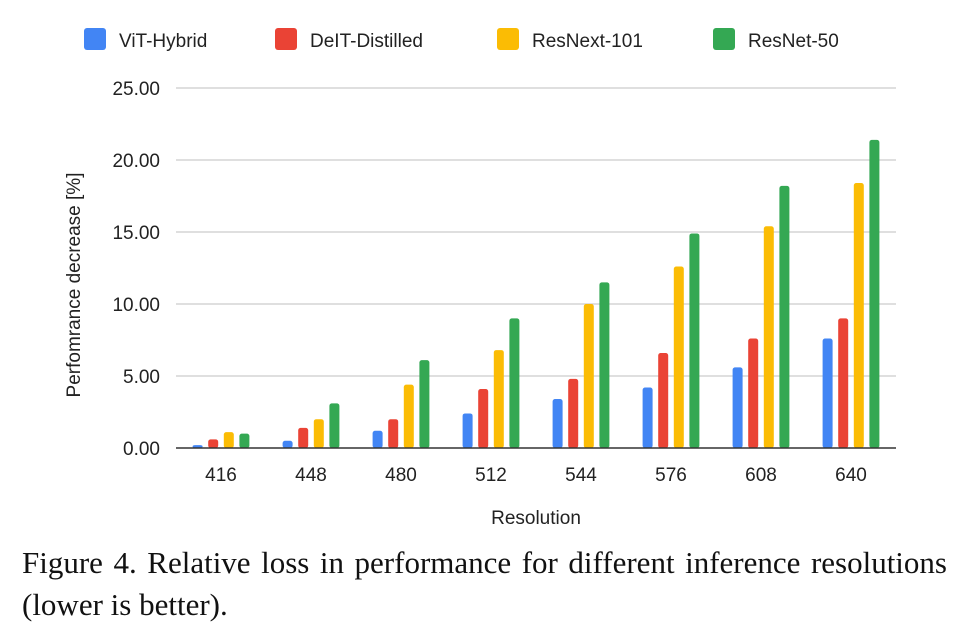 The image size is (964, 630). What do you see at coordinates (136, 233) in the screenshot?
I see `y-tick-label-3: 15.00` at bounding box center [136, 233].